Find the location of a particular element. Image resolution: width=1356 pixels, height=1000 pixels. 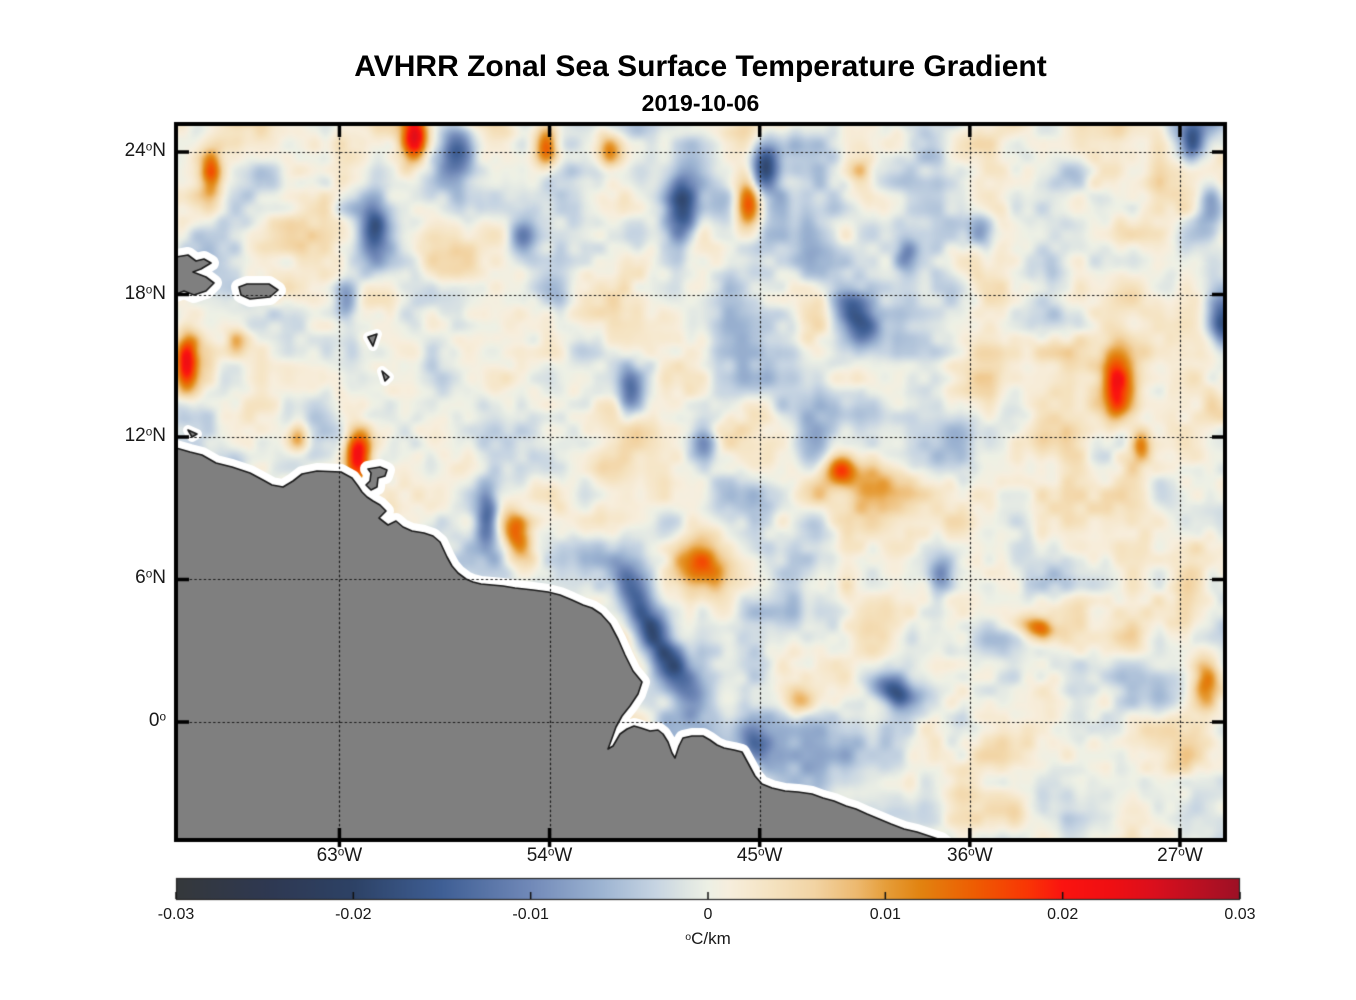

y-tick-label: 18oN is located at coordinates (145, 293).